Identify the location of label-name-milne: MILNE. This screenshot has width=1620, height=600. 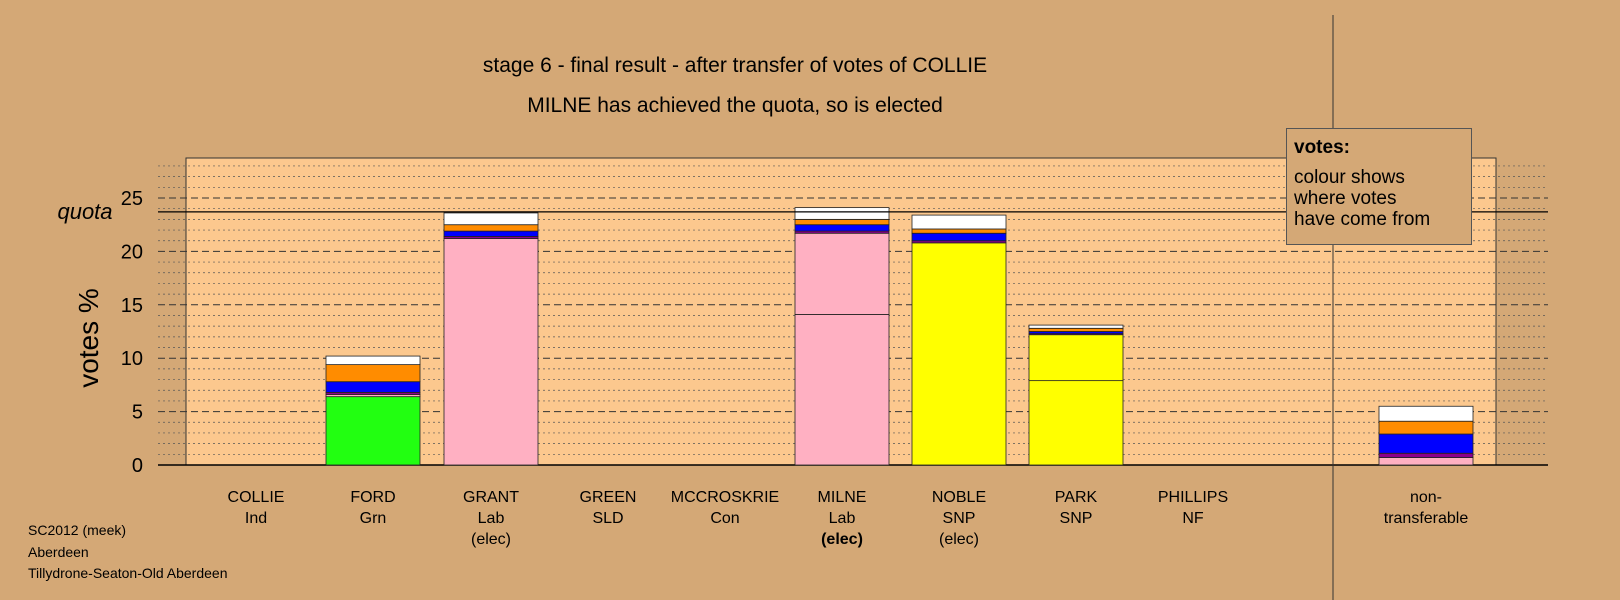
(842, 497).